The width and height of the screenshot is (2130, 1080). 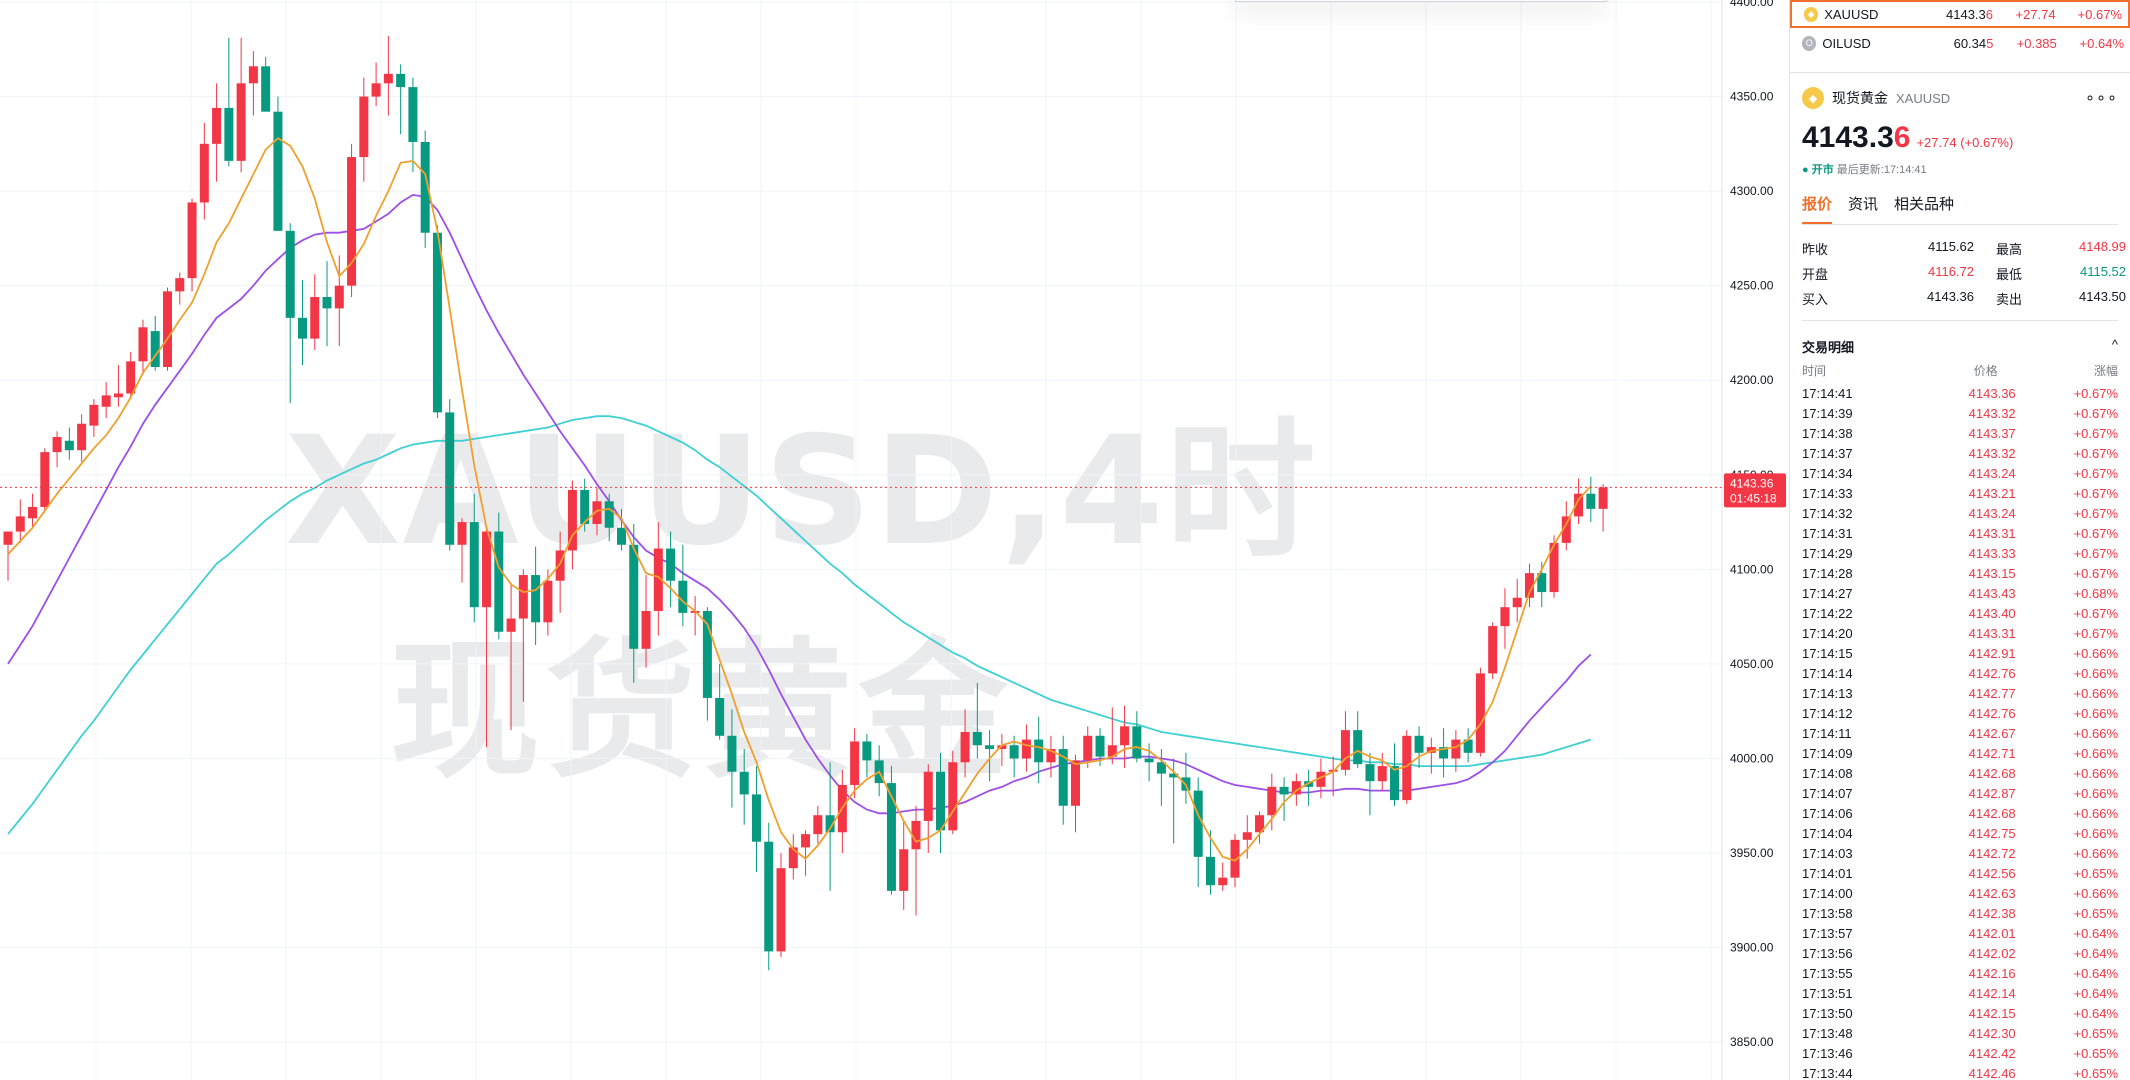 I want to click on more-options-icon: ∘∘∘, so click(x=2101, y=98).